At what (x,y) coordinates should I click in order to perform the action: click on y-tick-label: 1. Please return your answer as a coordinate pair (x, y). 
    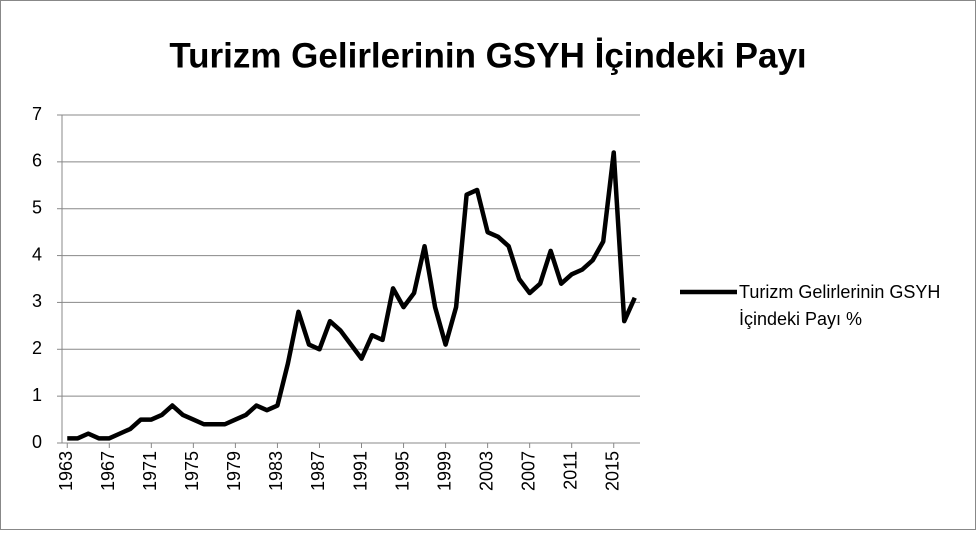
    Looking at the image, I should click on (37, 395).